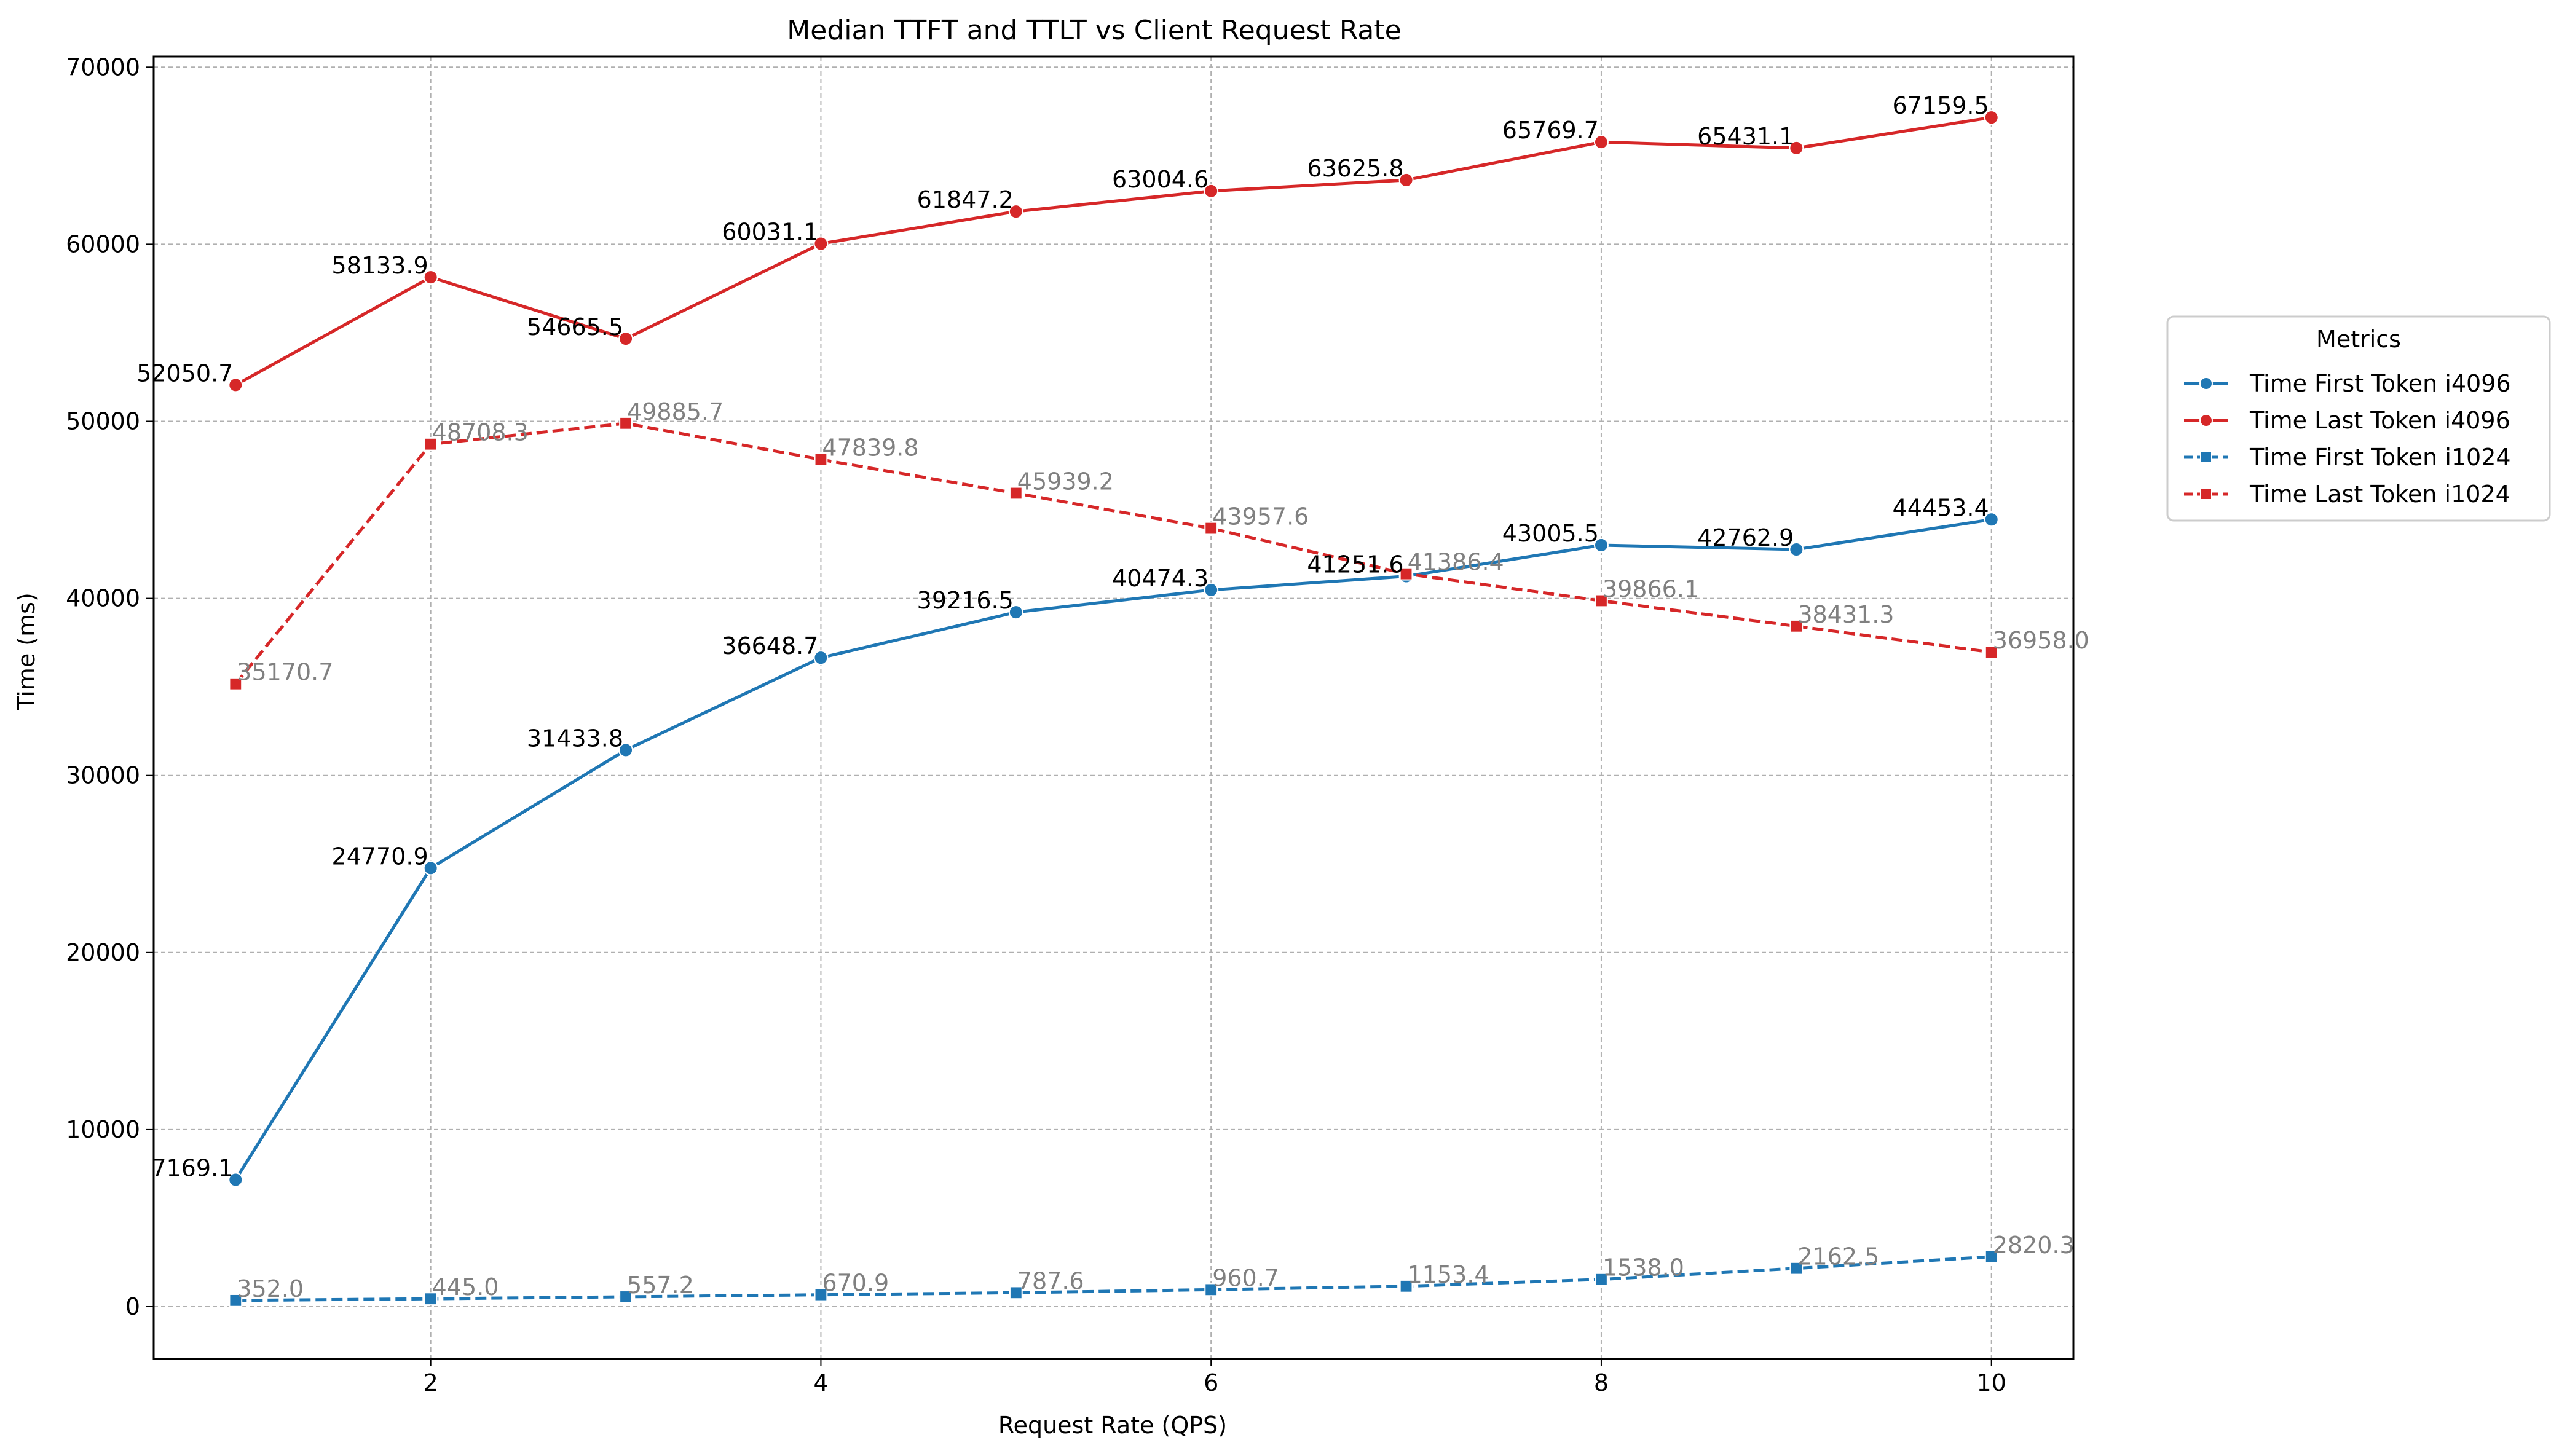 Image resolution: width=2559 pixels, height=1456 pixels. I want to click on data-label: 39216.5, so click(966, 600).